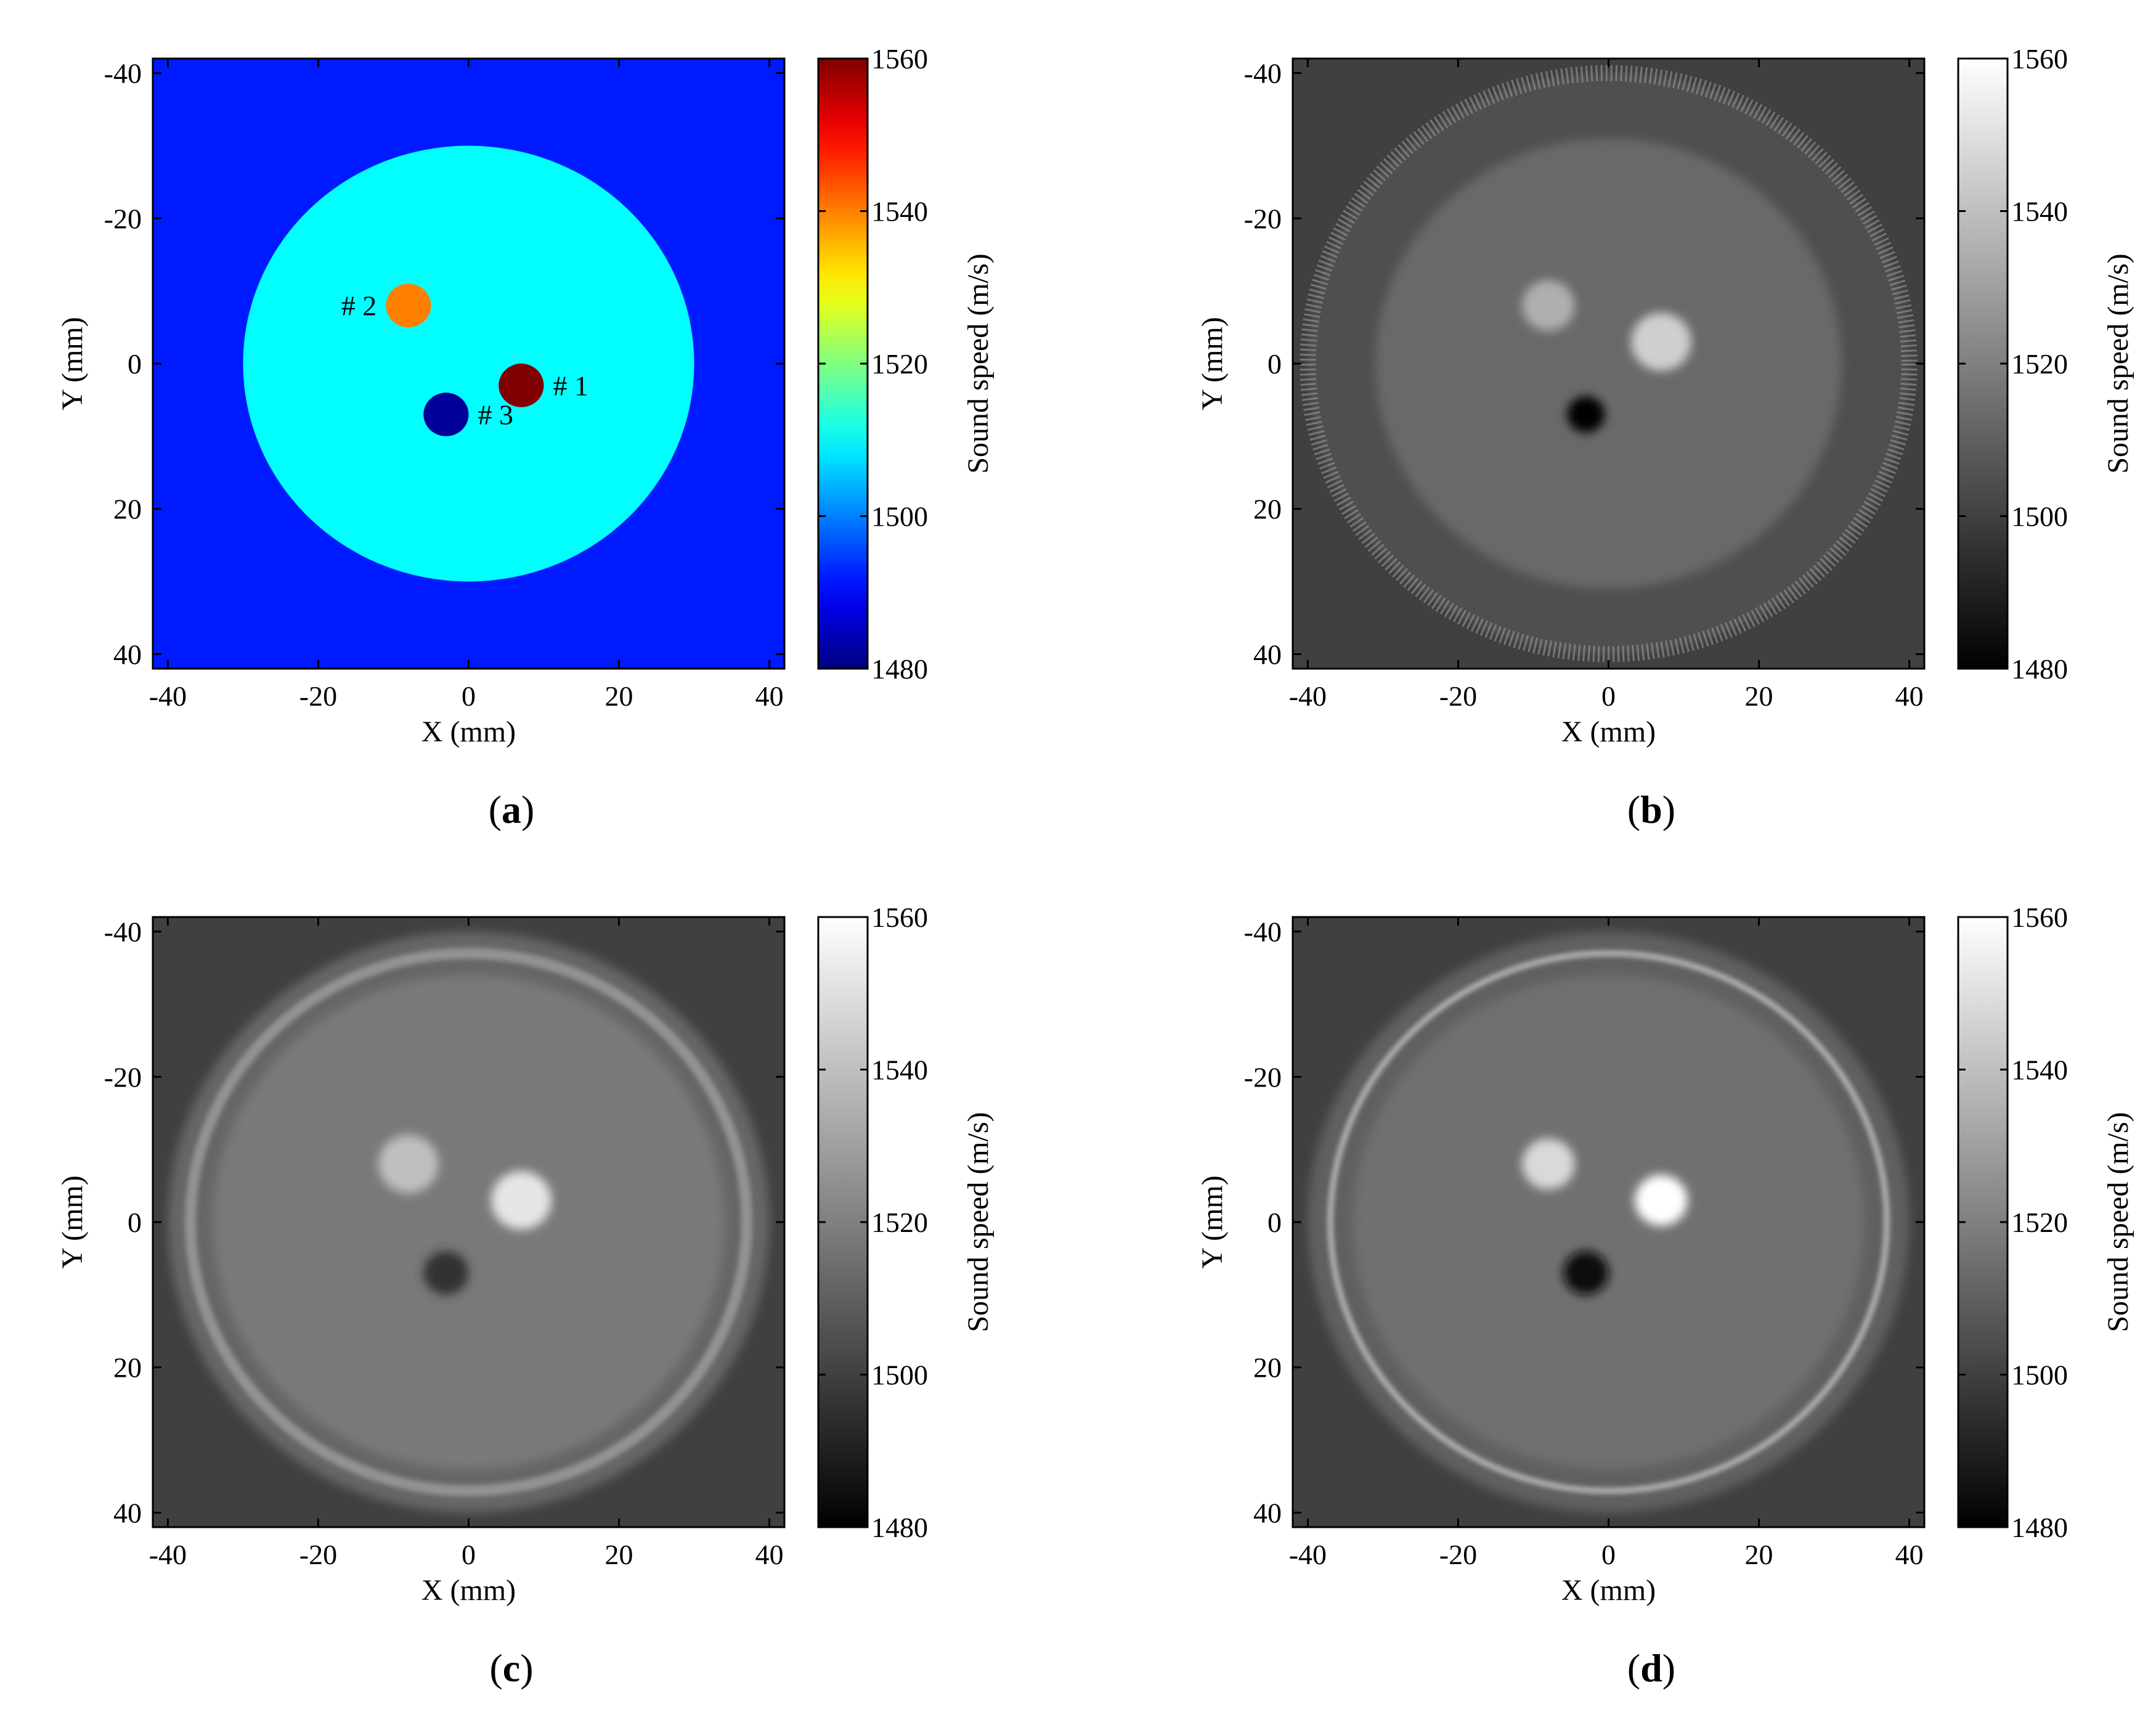 This screenshot has height=1733, width=2156. What do you see at coordinates (511, 1668) in the screenshot?
I see `panel-label: (c)` at bounding box center [511, 1668].